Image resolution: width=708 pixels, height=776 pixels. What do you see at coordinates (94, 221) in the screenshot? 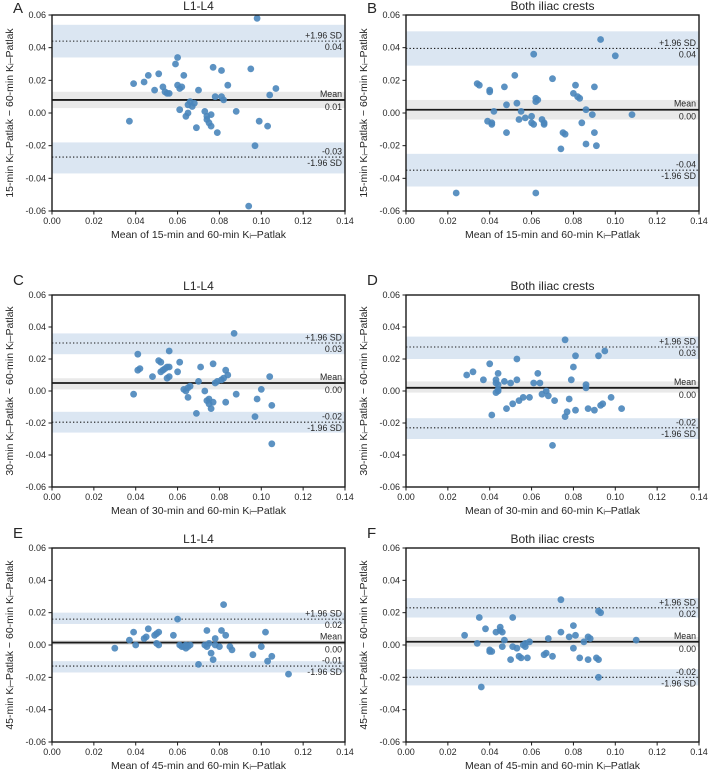
I see `x-tick-label: 0.02` at bounding box center [94, 221].